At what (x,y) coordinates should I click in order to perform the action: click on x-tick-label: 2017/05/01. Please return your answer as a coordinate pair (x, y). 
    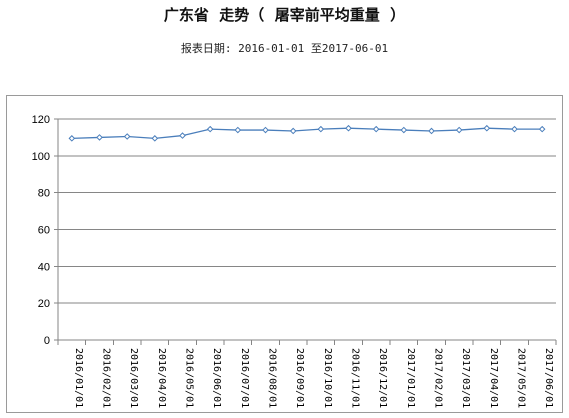
    Looking at the image, I should click on (521, 378).